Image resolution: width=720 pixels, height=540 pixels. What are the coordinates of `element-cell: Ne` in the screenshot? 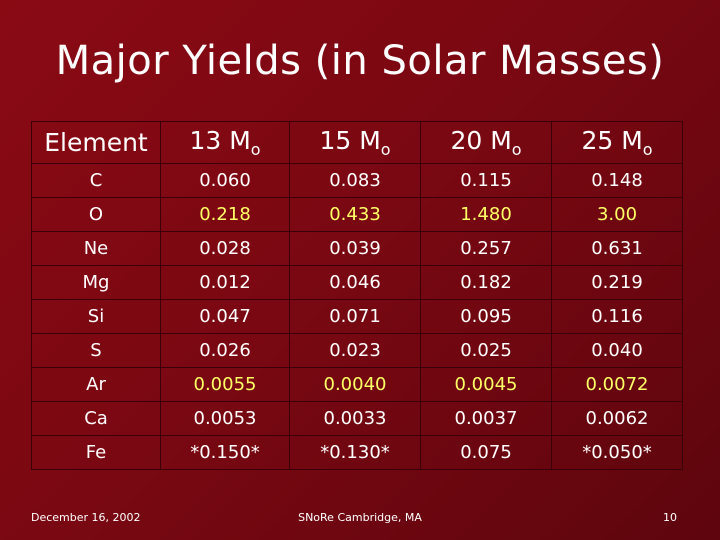 It's located at (96, 248).